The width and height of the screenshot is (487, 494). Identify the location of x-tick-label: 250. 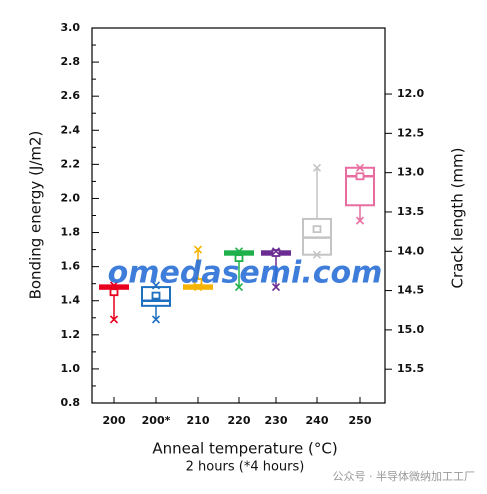
(360, 420).